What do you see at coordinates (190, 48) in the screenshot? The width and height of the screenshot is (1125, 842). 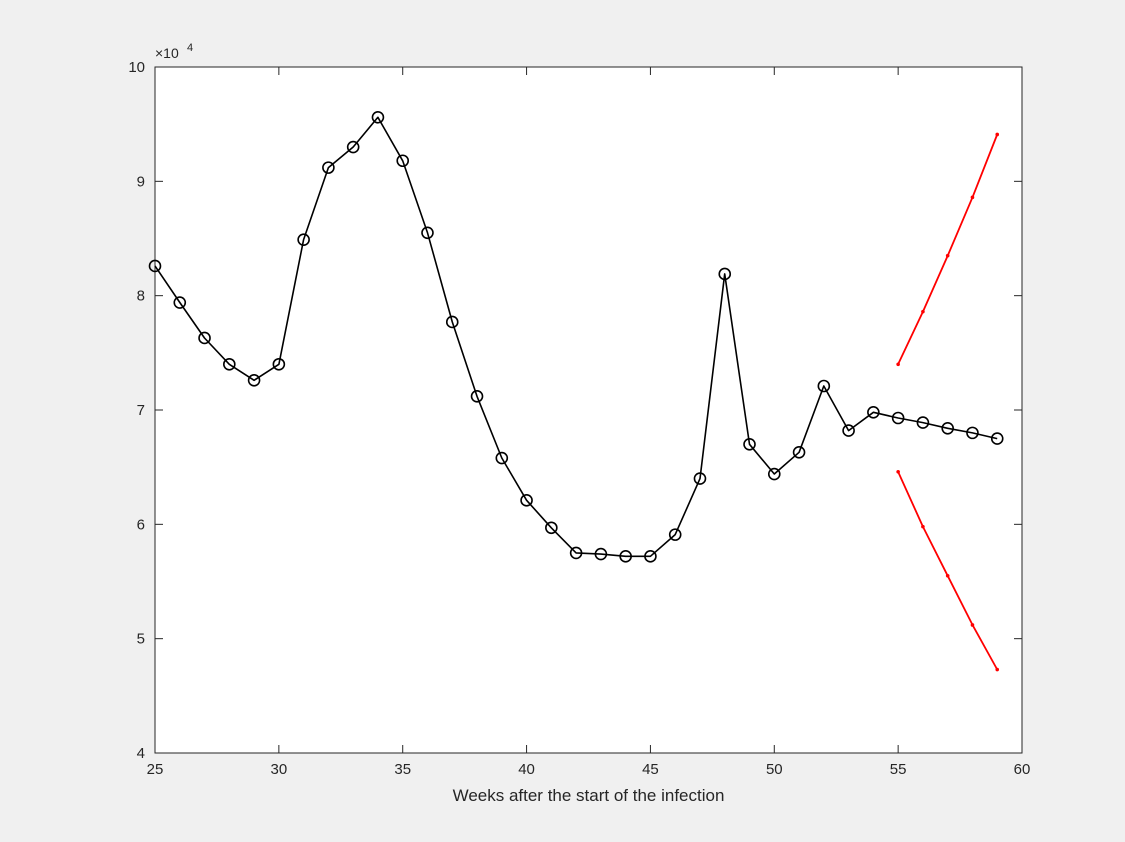 I see `y-exponent-power: 4` at bounding box center [190, 48].